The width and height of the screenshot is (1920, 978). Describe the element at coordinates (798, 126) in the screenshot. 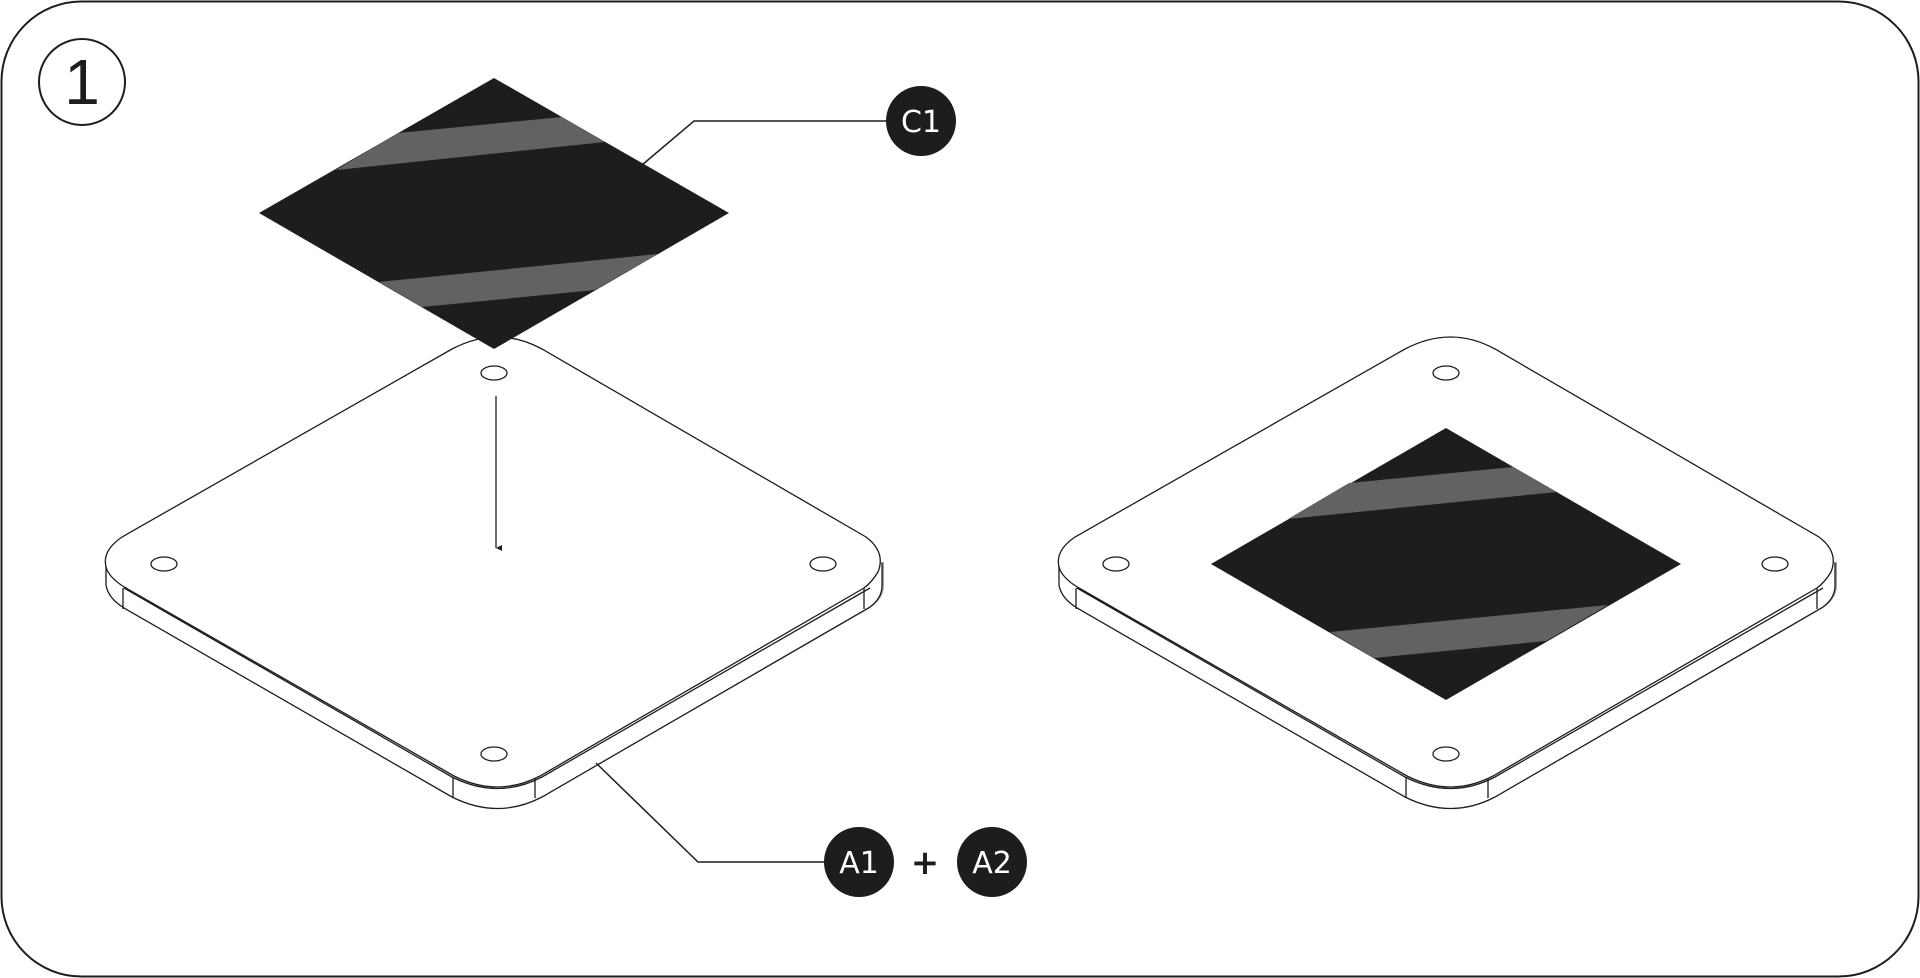

I see `callout-c1: C1` at that location.